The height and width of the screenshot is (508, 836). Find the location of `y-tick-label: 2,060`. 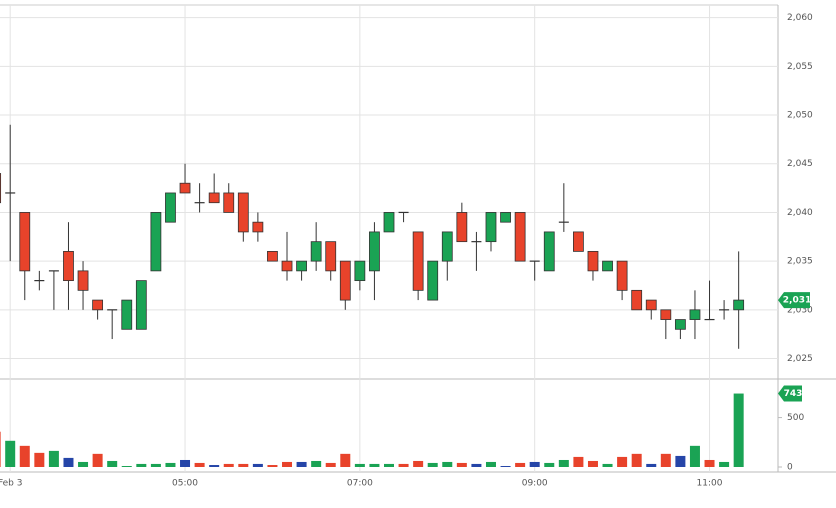

y-tick-label: 2,060 is located at coordinates (800, 18).